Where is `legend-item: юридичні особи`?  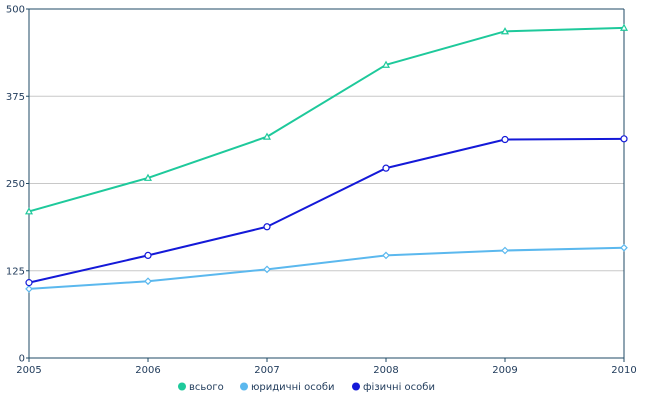
legend-item: юридичні особи is located at coordinates (287, 387).